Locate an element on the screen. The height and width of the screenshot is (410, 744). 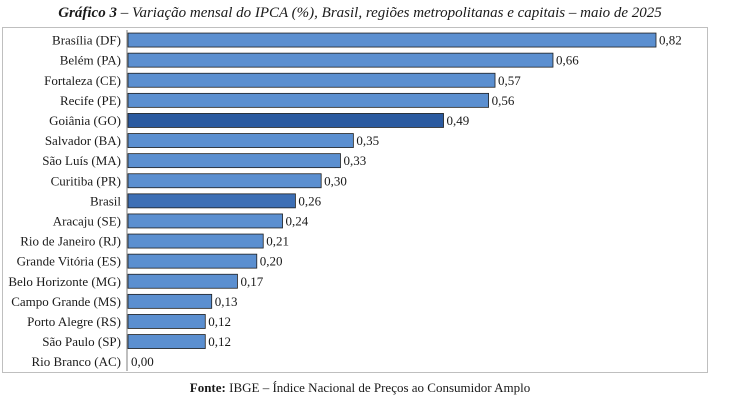
bar-sao-luis-ma is located at coordinates (234, 161).